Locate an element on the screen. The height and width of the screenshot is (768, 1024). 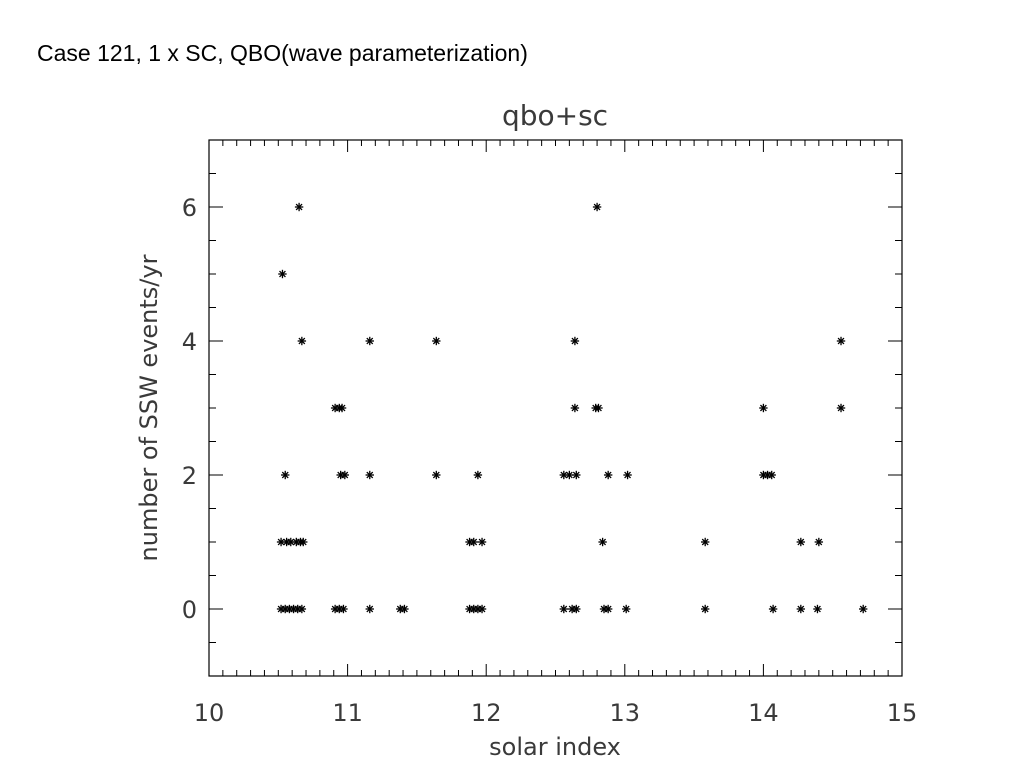
y-tick-label: 0 is located at coordinates (189, 610).